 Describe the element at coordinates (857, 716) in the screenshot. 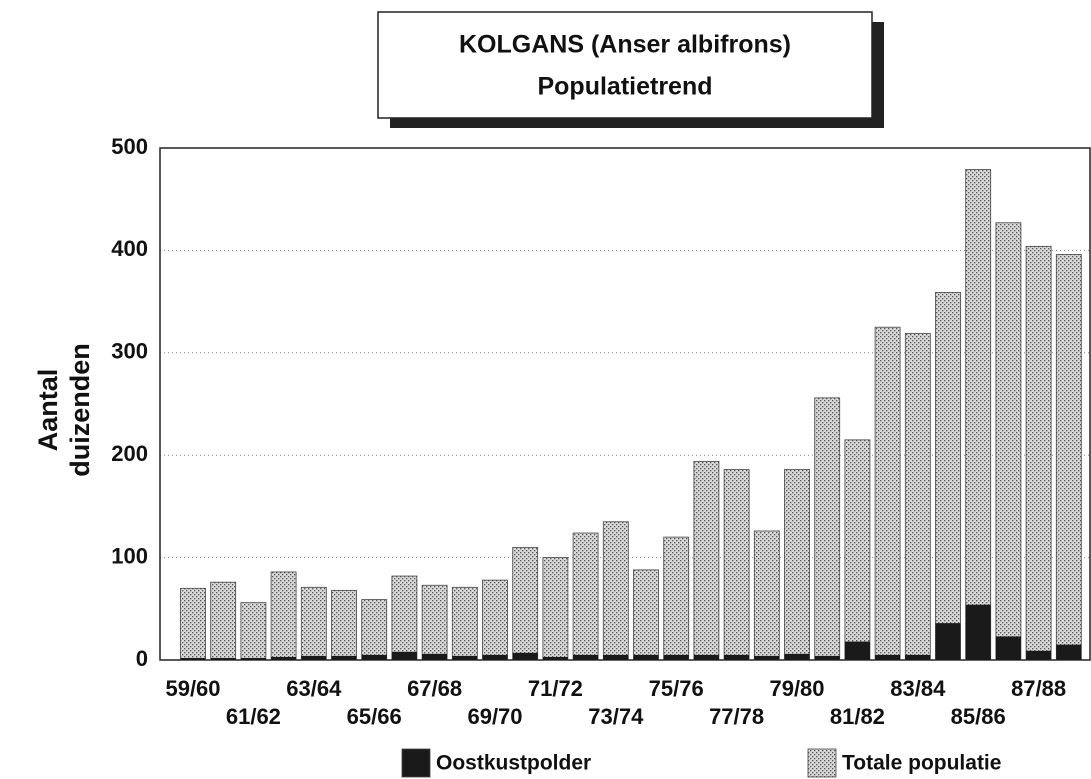

I see `x-tick-label: 81/82` at that location.